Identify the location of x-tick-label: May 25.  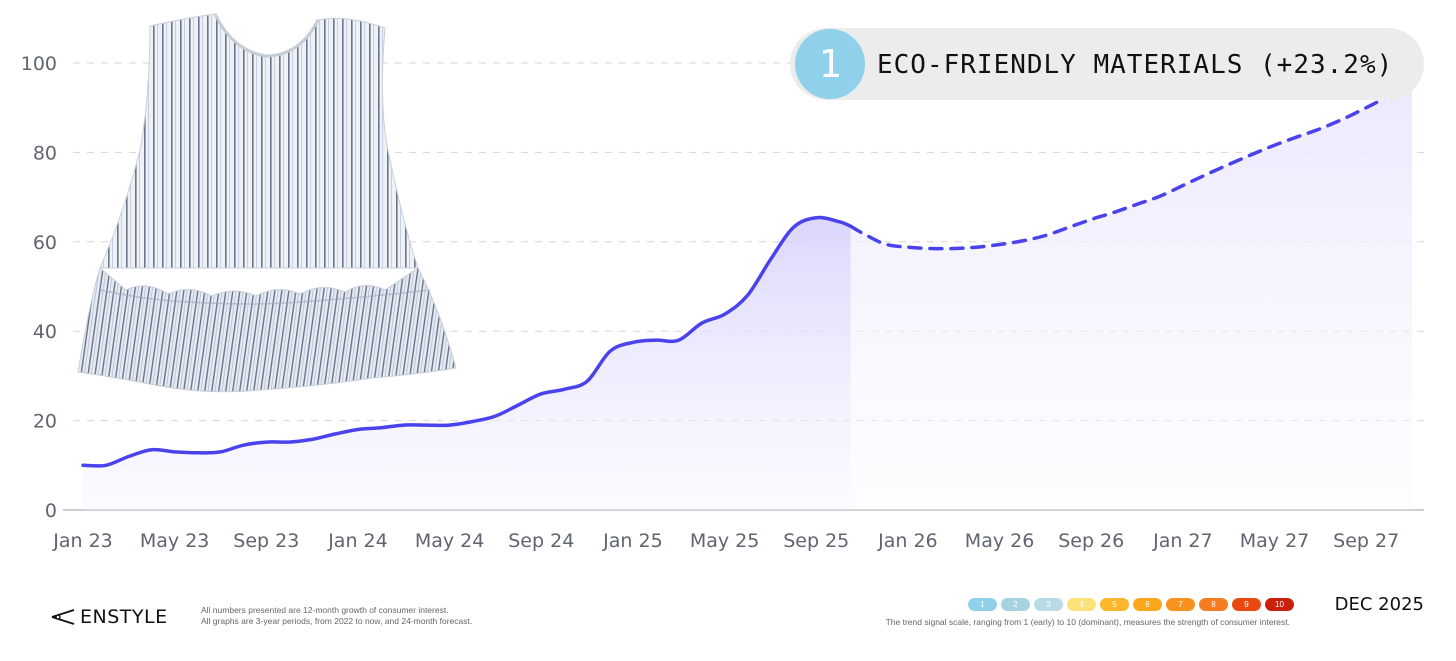
(725, 541).